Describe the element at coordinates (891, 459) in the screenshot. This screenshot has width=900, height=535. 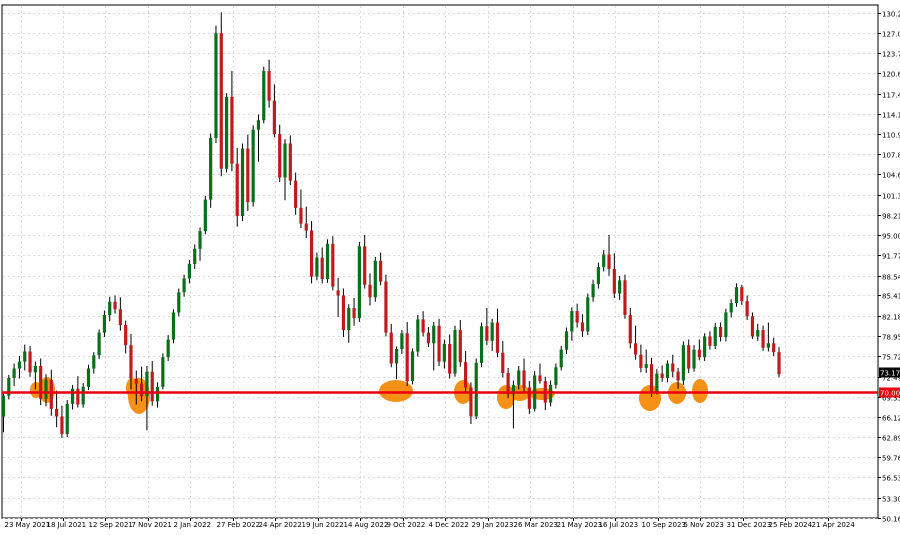
I see `y-tick-label: 59.760` at that location.